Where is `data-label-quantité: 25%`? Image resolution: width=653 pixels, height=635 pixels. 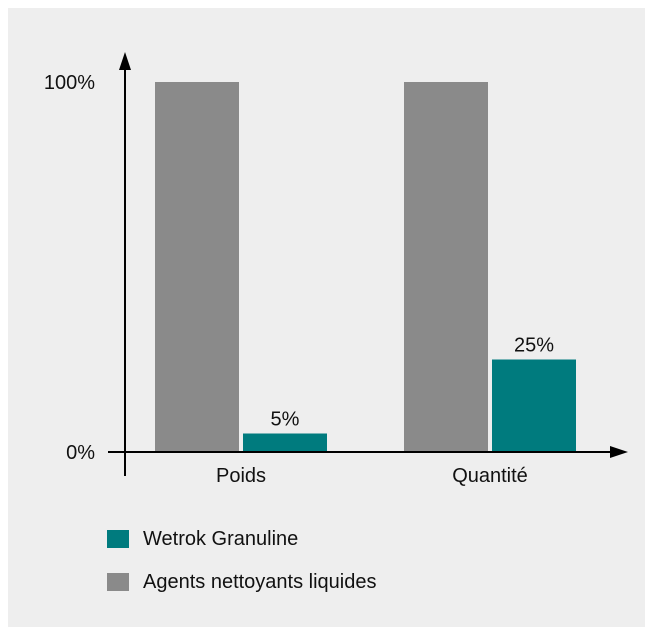 data-label-quantité: 25% is located at coordinates (534, 346).